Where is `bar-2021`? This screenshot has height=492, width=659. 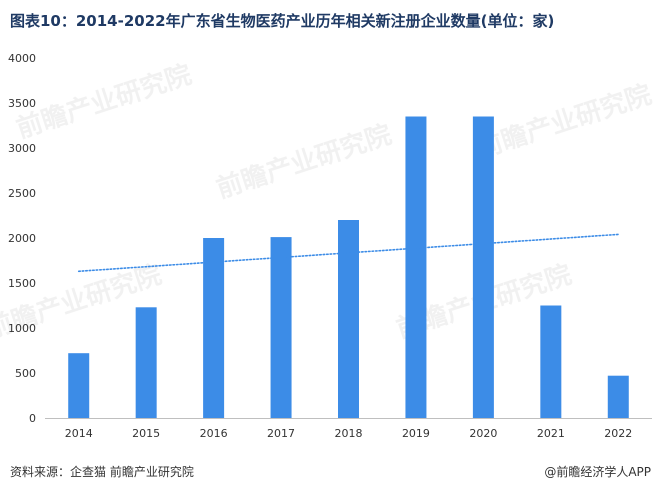 bar-2021 is located at coordinates (551, 361).